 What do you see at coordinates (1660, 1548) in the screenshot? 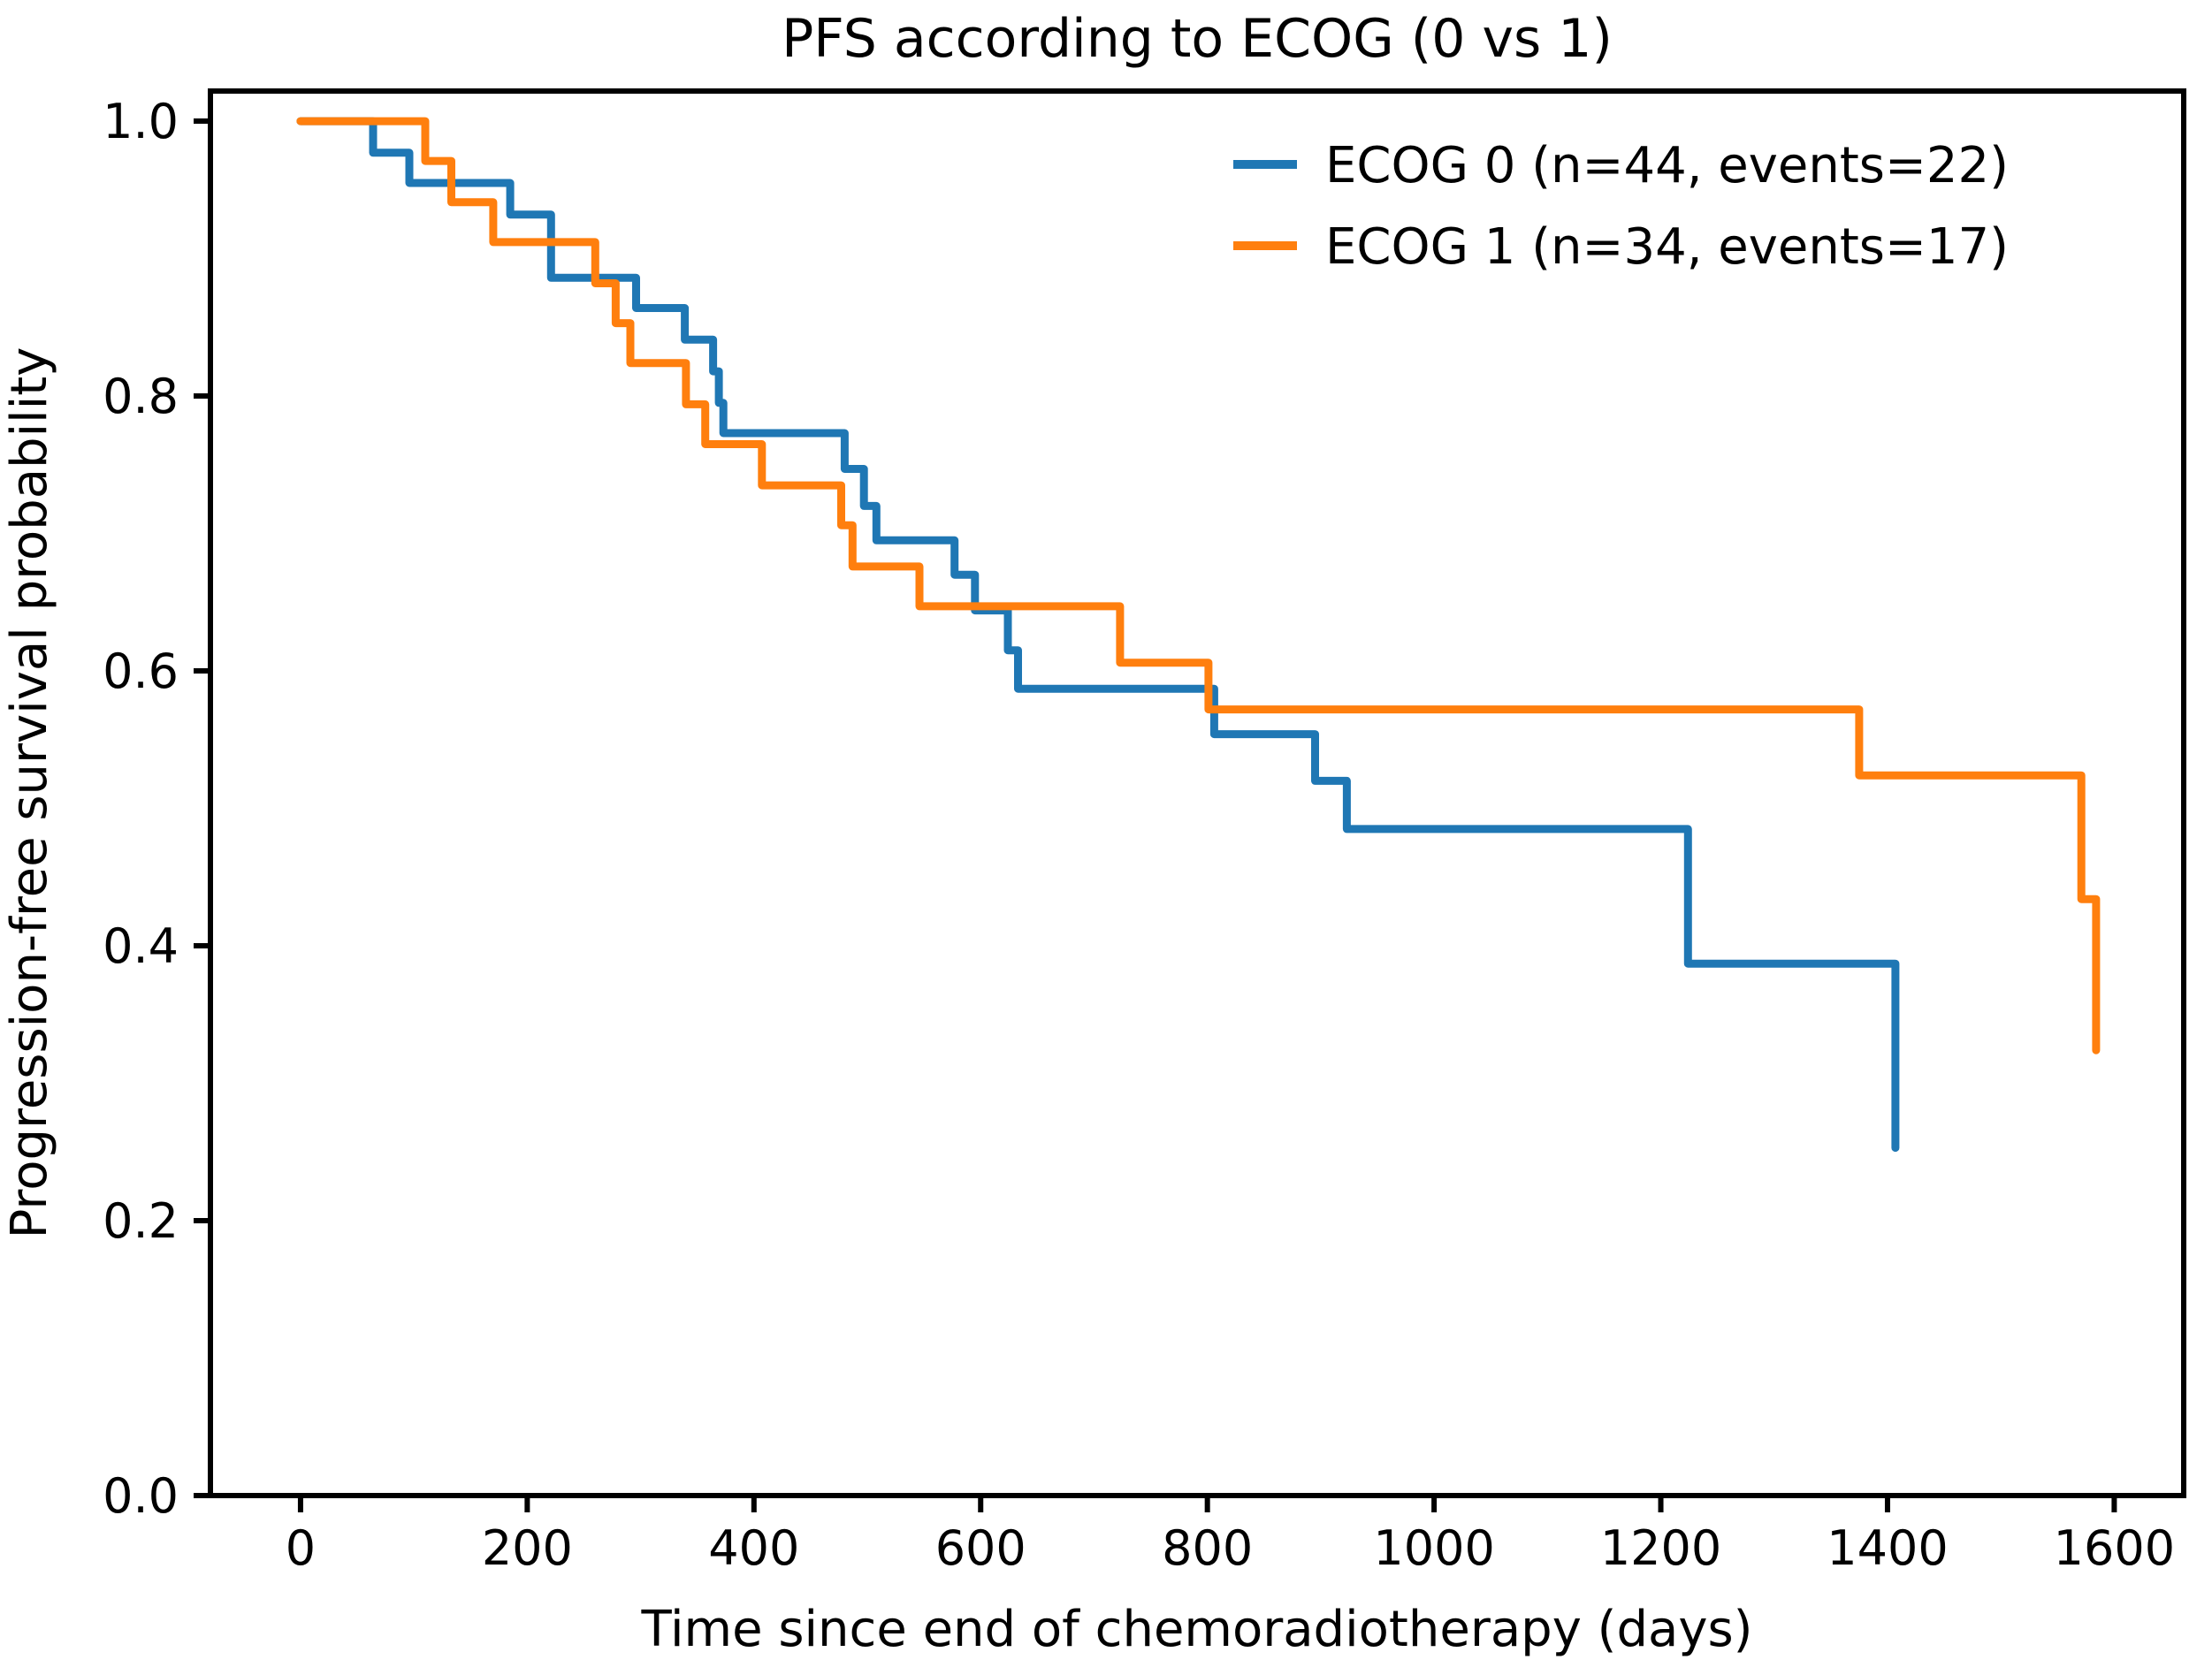
I see `x-tick-label: 1200` at bounding box center [1660, 1548].